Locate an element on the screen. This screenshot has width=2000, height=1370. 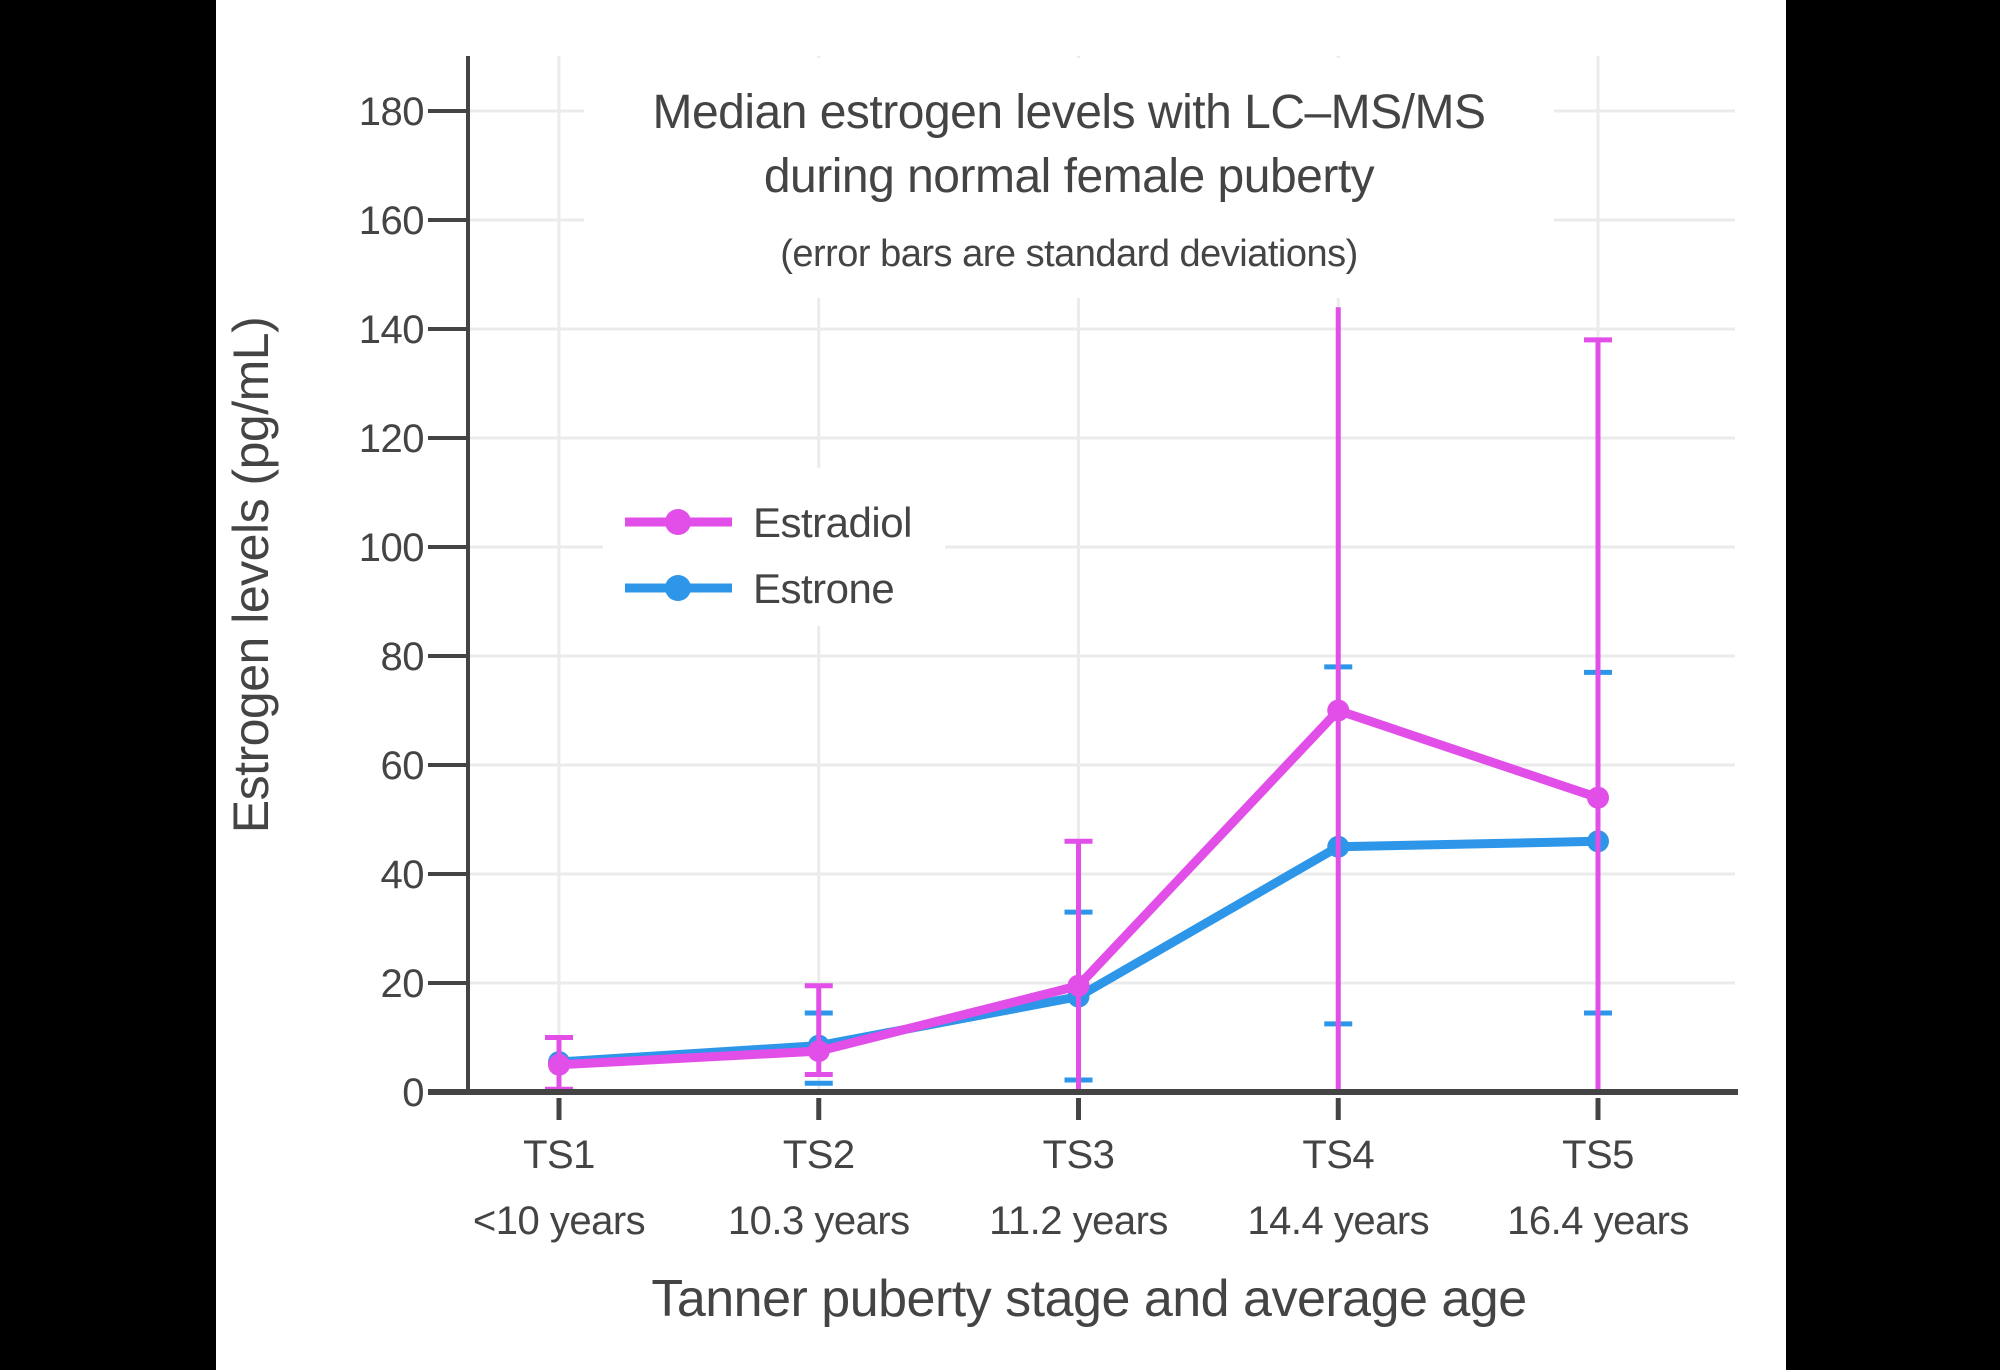
x-category-label-TS5: TS5 is located at coordinates (1598, 1155).